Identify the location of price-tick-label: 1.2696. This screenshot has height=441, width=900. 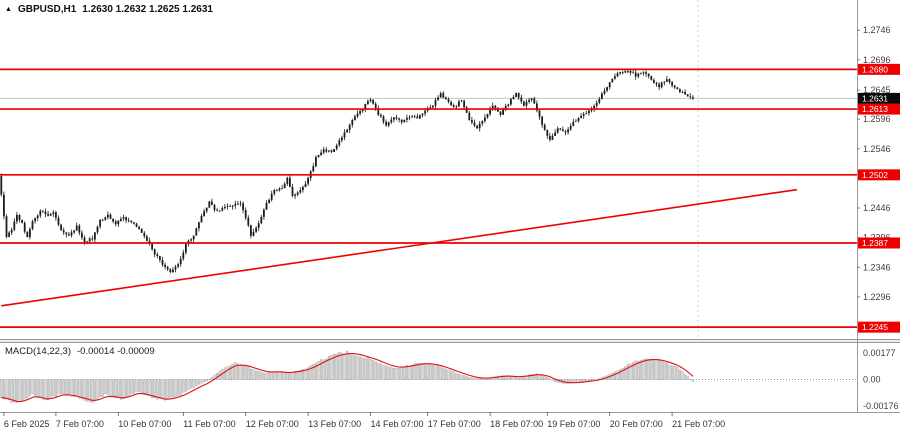
(877, 60).